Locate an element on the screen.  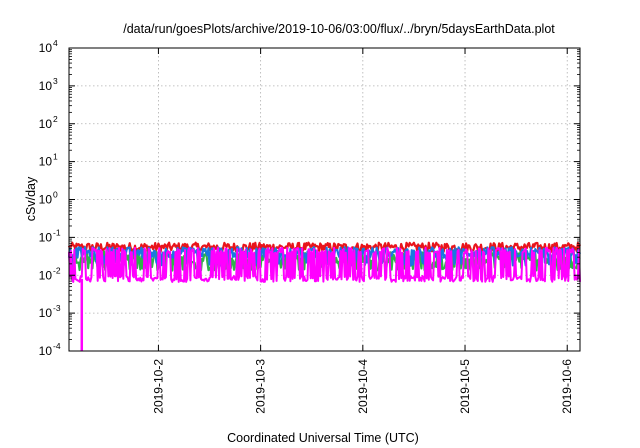
y-tick-exponent: 4 is located at coordinates (55, 43).